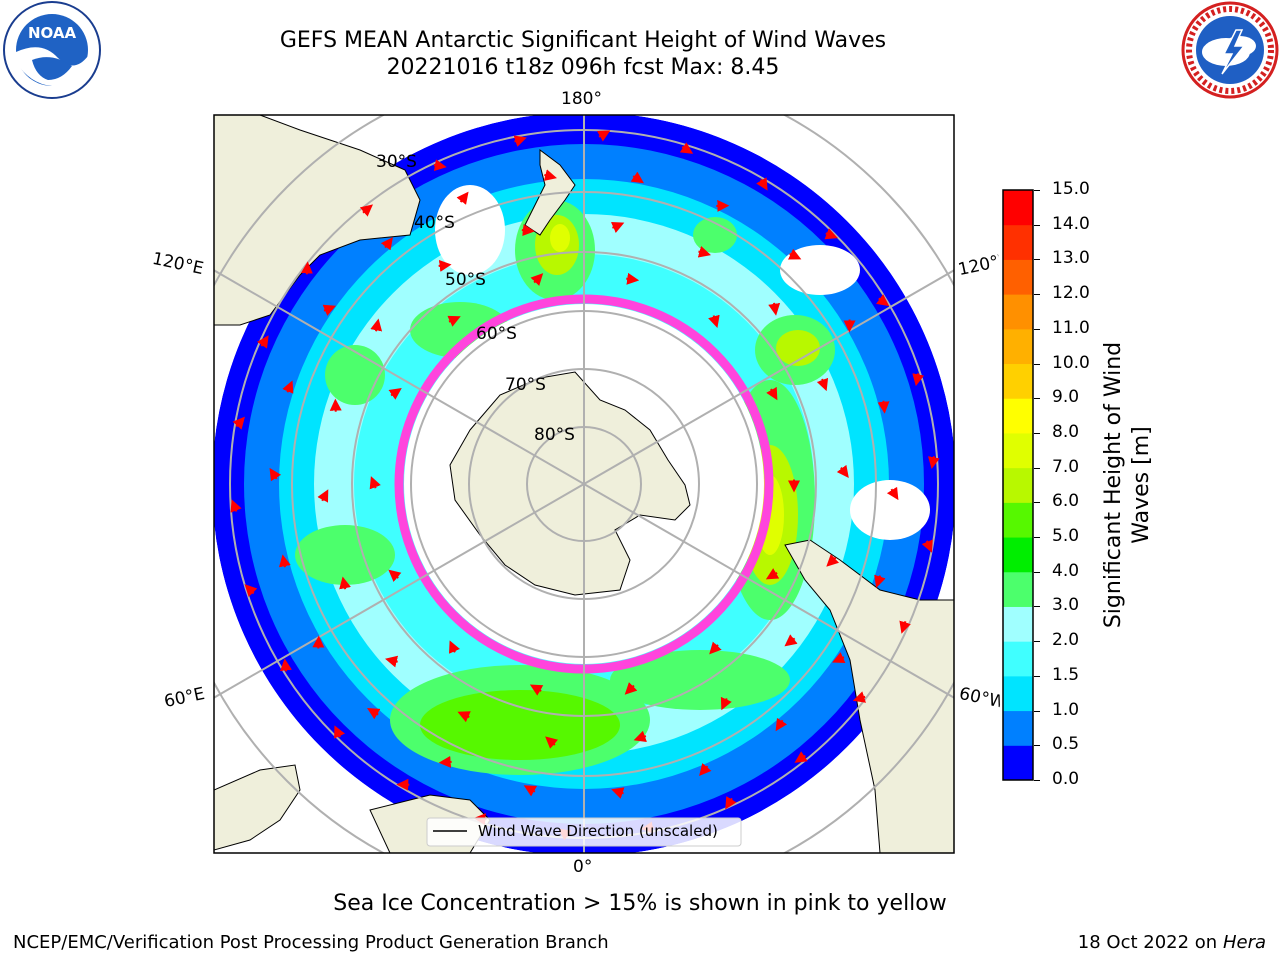 This screenshot has width=1280, height=960. What do you see at coordinates (1066, 779) in the screenshot?
I see `colorbar-tick-label: 0.0` at bounding box center [1066, 779].